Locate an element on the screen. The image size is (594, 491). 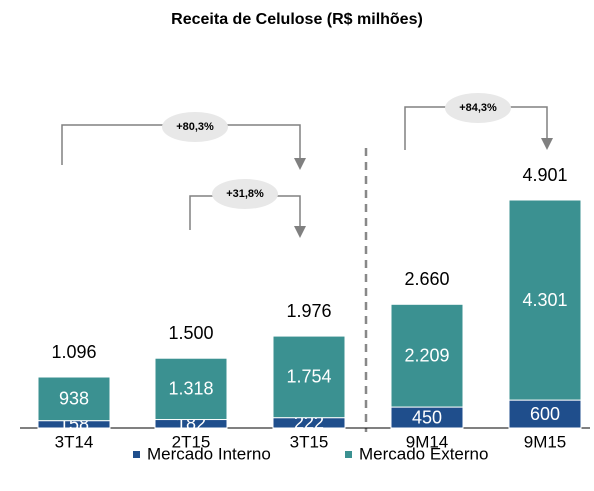
chart-title: Receita de Celulose (R$ milhões) is located at coordinates (297, 19).